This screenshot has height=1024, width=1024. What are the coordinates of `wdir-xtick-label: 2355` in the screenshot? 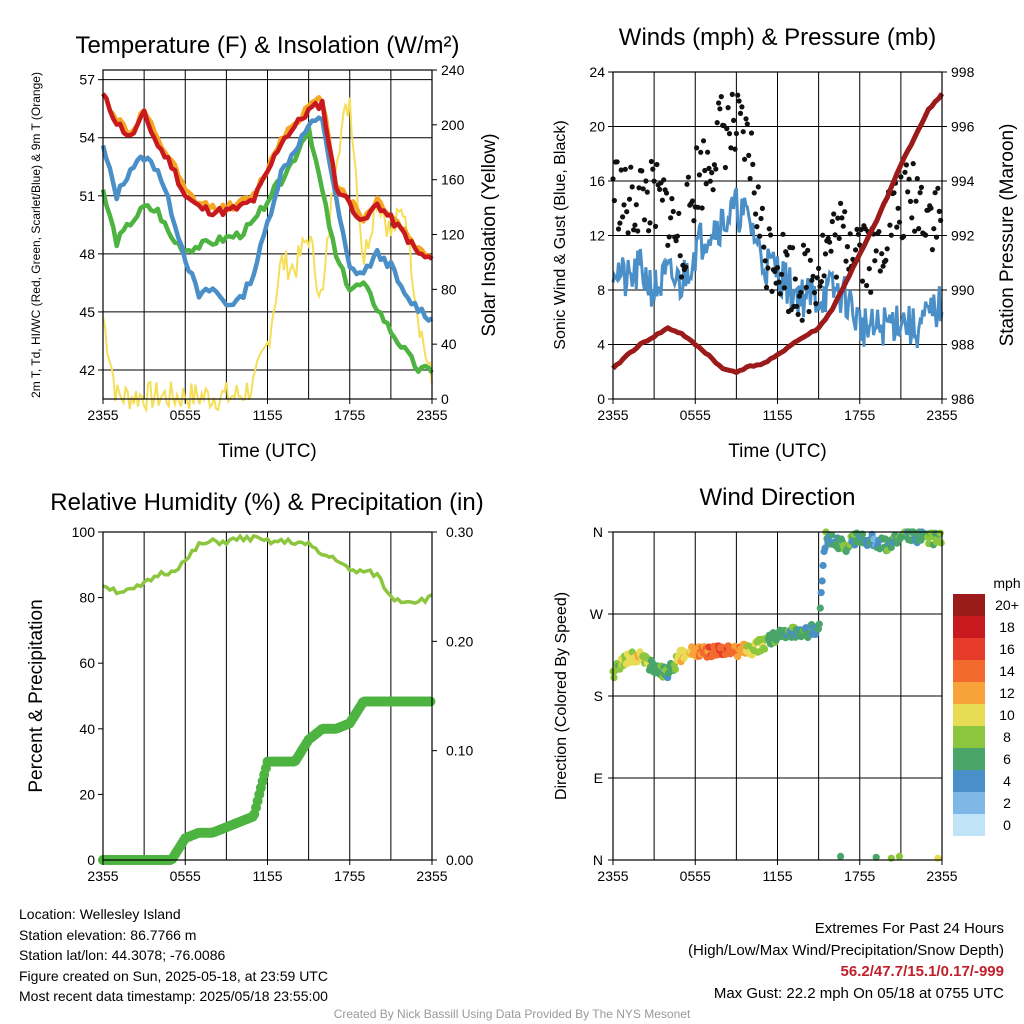 It's located at (941, 876).